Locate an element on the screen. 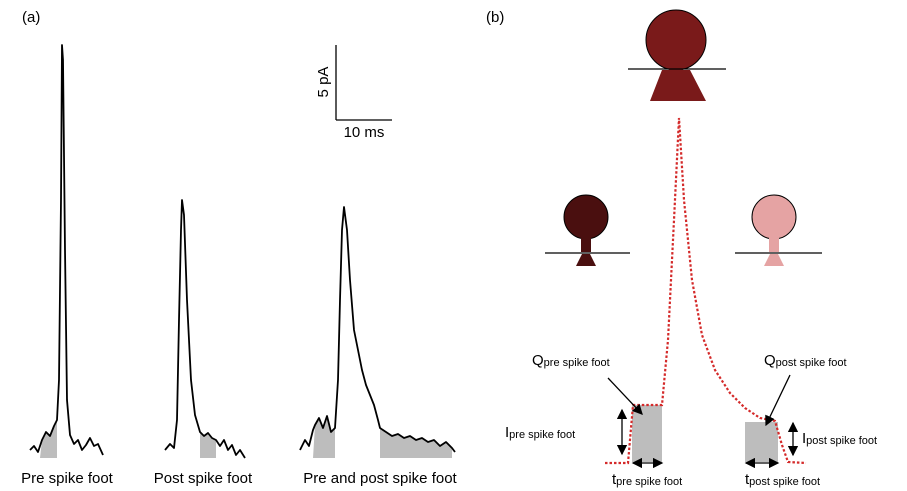 The height and width of the screenshot is (491, 907). panel-label: (a) is located at coordinates (31, 17).